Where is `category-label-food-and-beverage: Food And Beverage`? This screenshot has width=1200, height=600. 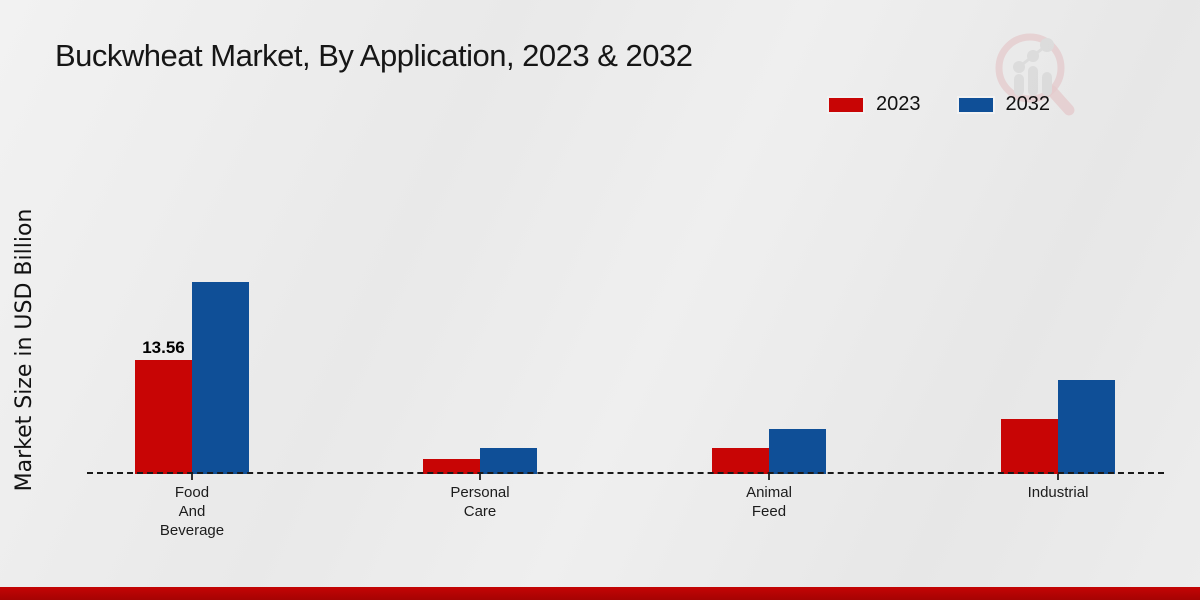
category-label-food-and-beverage: Food And Beverage is located at coordinates (192, 511).